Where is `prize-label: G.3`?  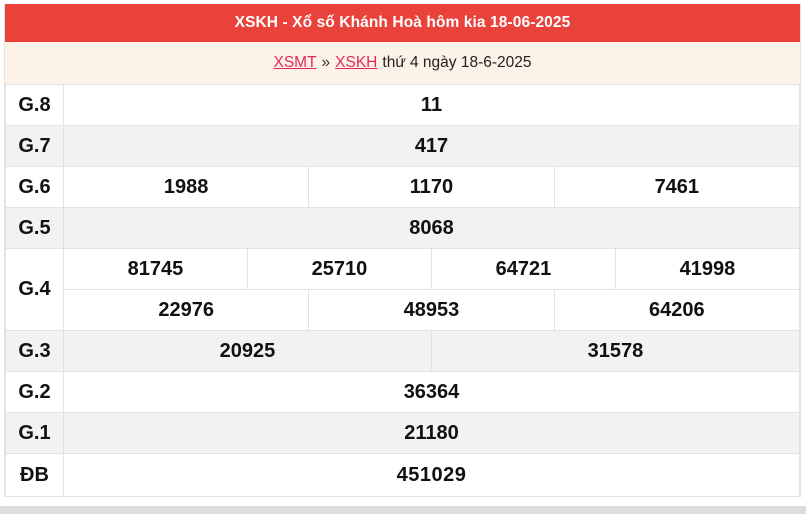
prize-label: G.3 is located at coordinates (34, 351).